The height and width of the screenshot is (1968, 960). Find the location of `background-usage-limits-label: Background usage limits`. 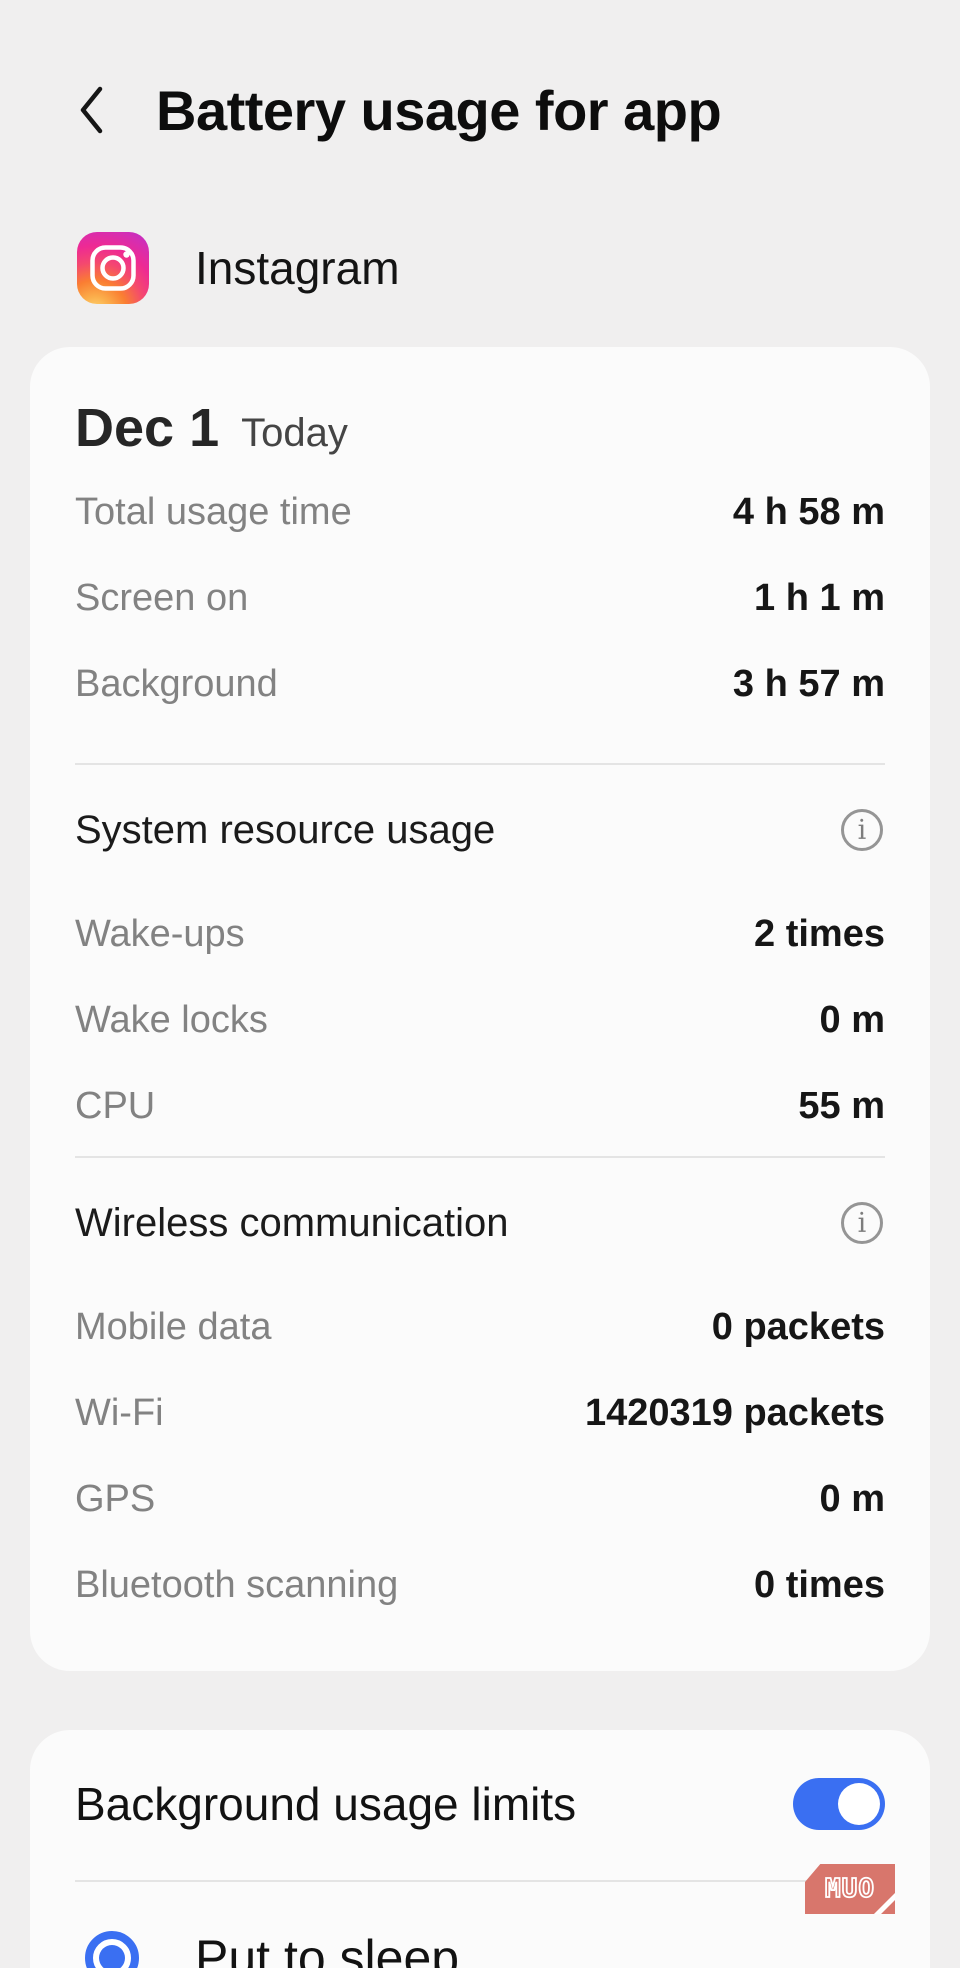

background-usage-limits-label: Background usage limits is located at coordinates (326, 1804).